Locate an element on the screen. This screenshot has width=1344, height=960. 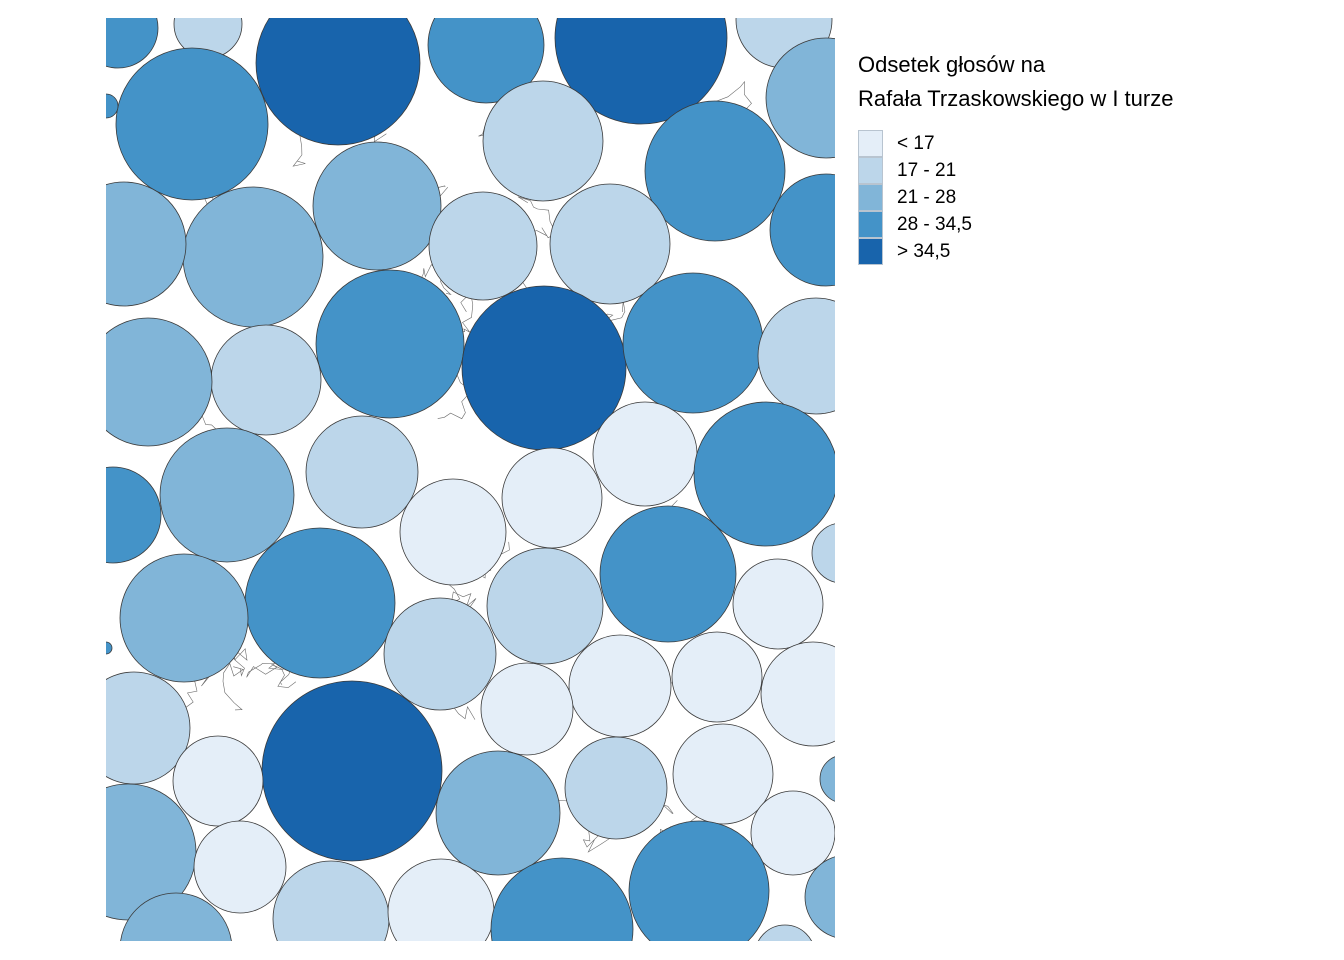
legend-title-line-2: Rafała Trzaskowskiego w I turze is located at coordinates (1016, 98).